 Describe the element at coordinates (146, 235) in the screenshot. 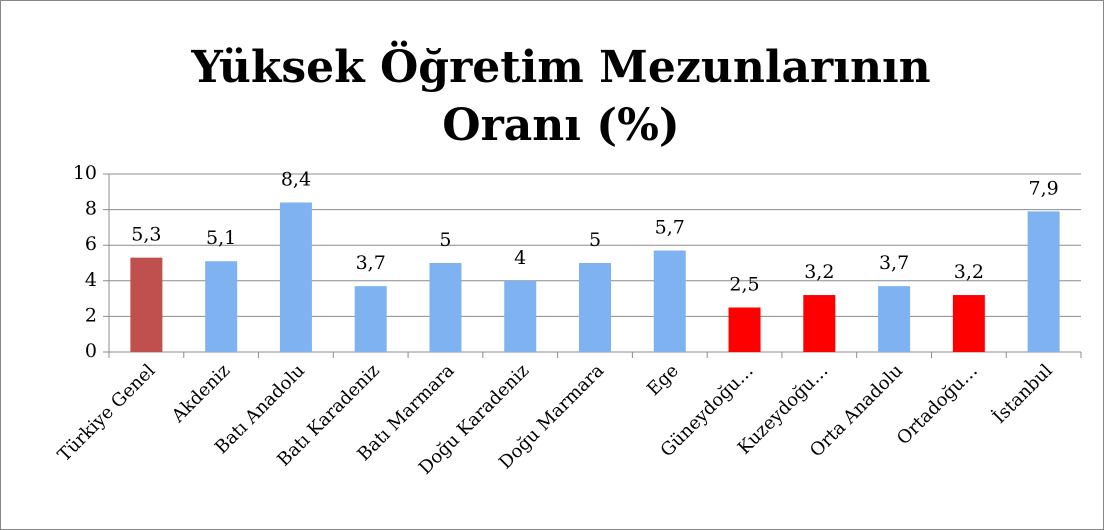

I see `data-label: 5,3` at that location.